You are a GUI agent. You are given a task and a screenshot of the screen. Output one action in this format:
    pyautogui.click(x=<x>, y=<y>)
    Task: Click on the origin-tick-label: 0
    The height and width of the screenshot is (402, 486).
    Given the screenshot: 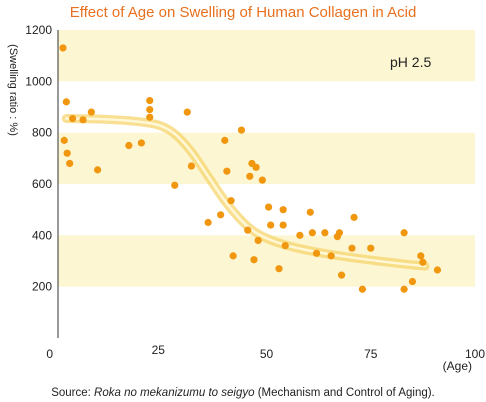 What is the action you would take?
    pyautogui.click(x=49, y=354)
    